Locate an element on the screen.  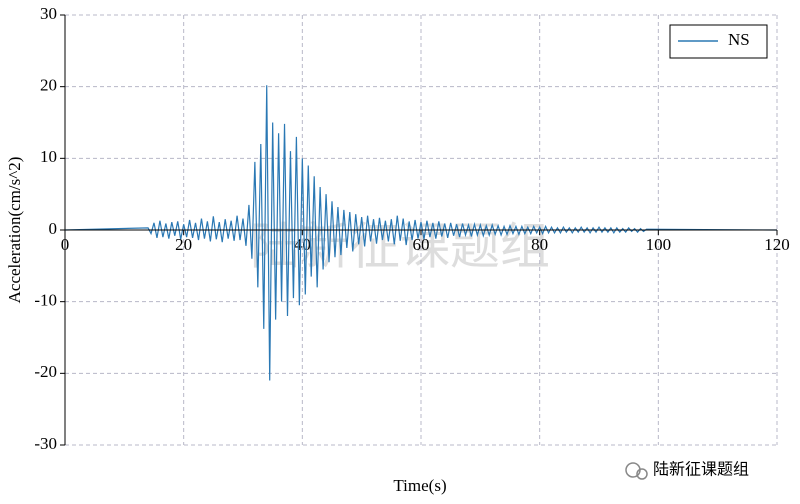
y-tick-label: 0 is located at coordinates (53, 228).